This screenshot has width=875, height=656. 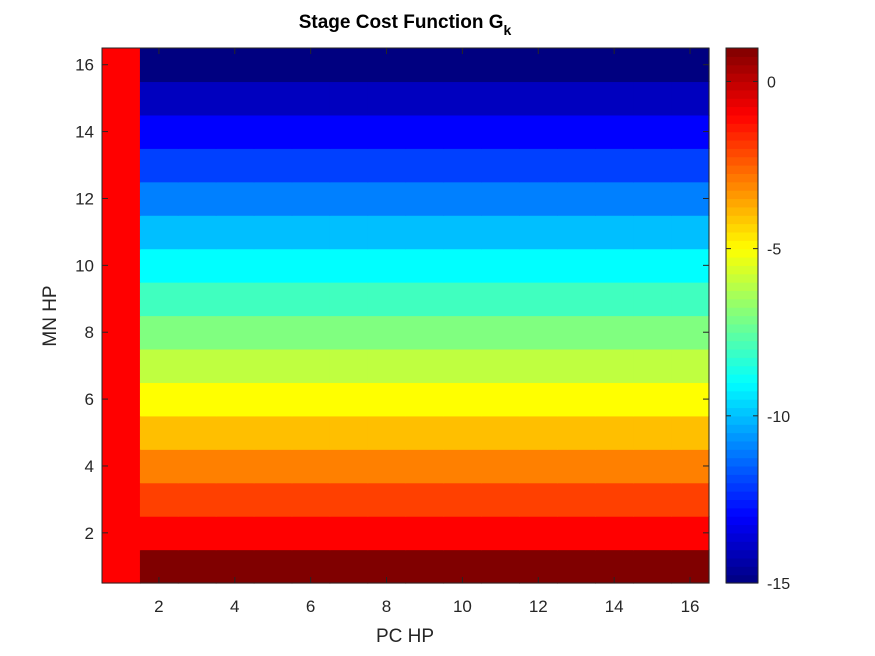 I want to click on colorbar-tick-label: -10, so click(x=778, y=417).